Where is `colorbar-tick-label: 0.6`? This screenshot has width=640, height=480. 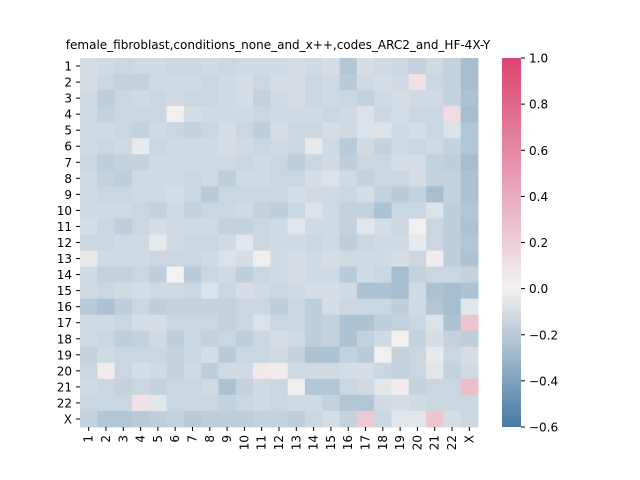 colorbar-tick-label: 0.6 is located at coordinates (538, 151).